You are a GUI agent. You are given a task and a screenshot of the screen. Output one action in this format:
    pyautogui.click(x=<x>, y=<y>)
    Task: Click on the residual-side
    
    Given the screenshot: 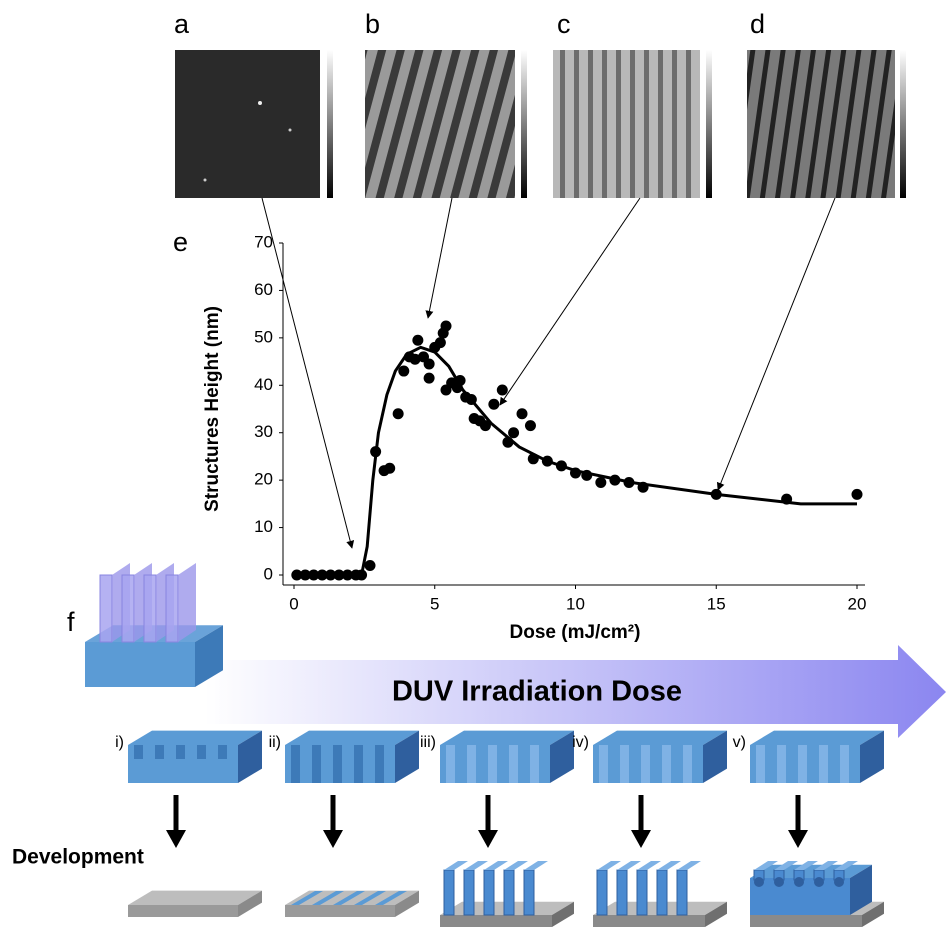 What is the action you would take?
    pyautogui.click(x=861, y=889)
    